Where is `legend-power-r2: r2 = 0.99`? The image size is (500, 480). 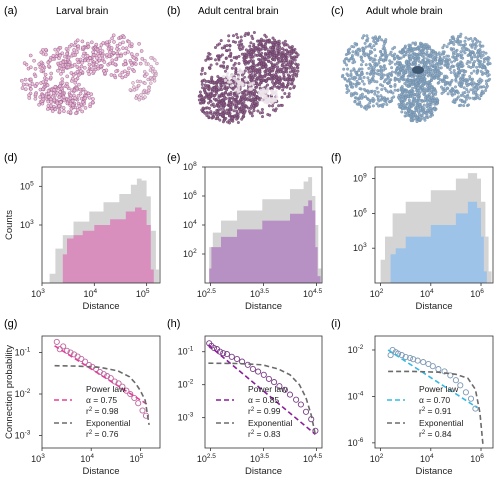
legend-power-r2: r2 = 0.99 is located at coordinates (264, 411).